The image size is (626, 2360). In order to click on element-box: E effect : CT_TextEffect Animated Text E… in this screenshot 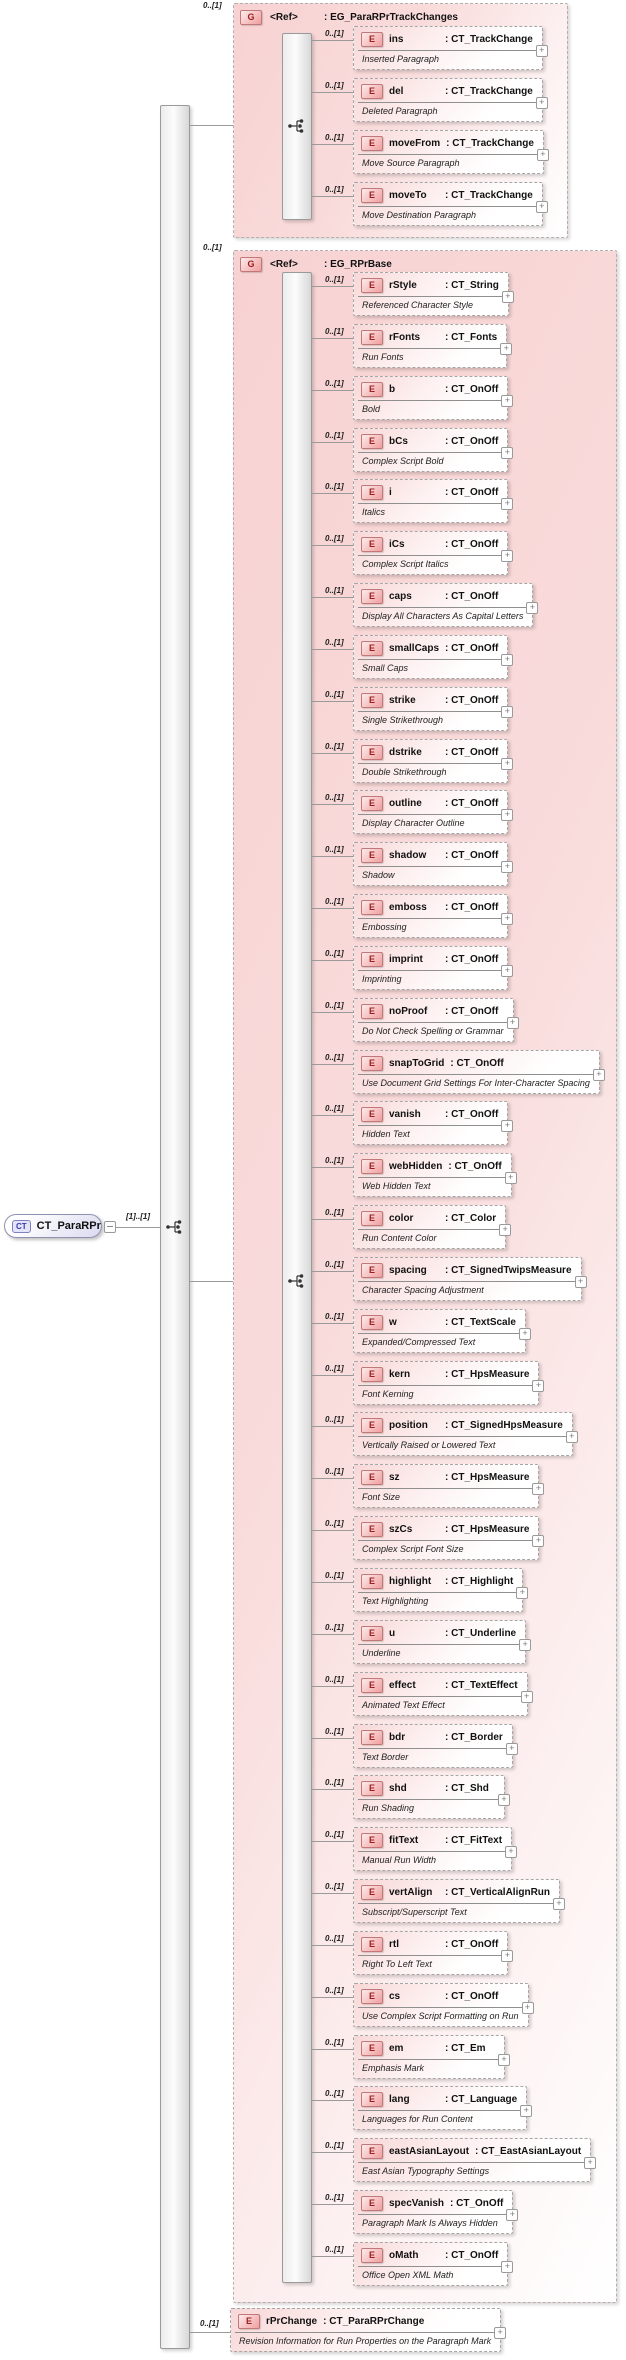, I will do `click(443, 1694)`.